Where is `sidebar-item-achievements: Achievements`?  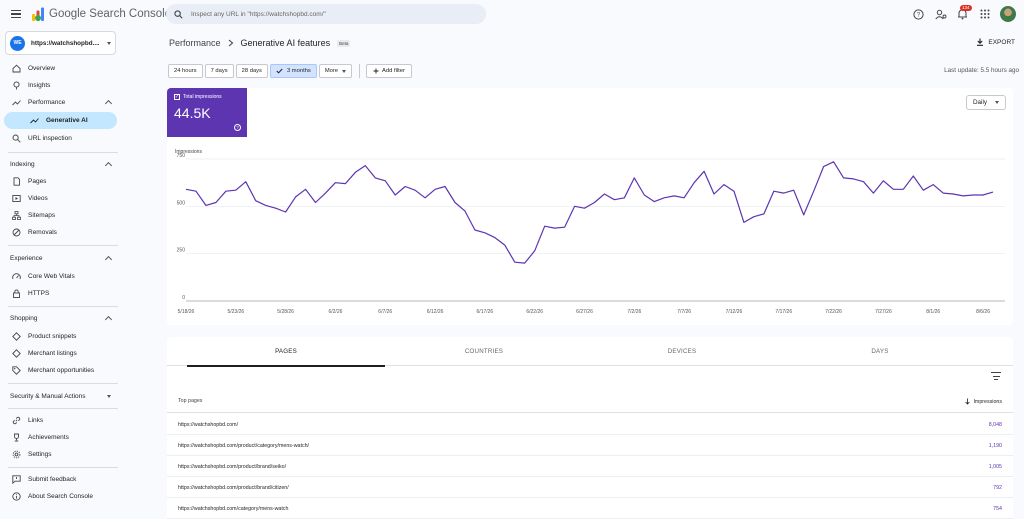 sidebar-item-achievements: Achievements is located at coordinates (60, 437).